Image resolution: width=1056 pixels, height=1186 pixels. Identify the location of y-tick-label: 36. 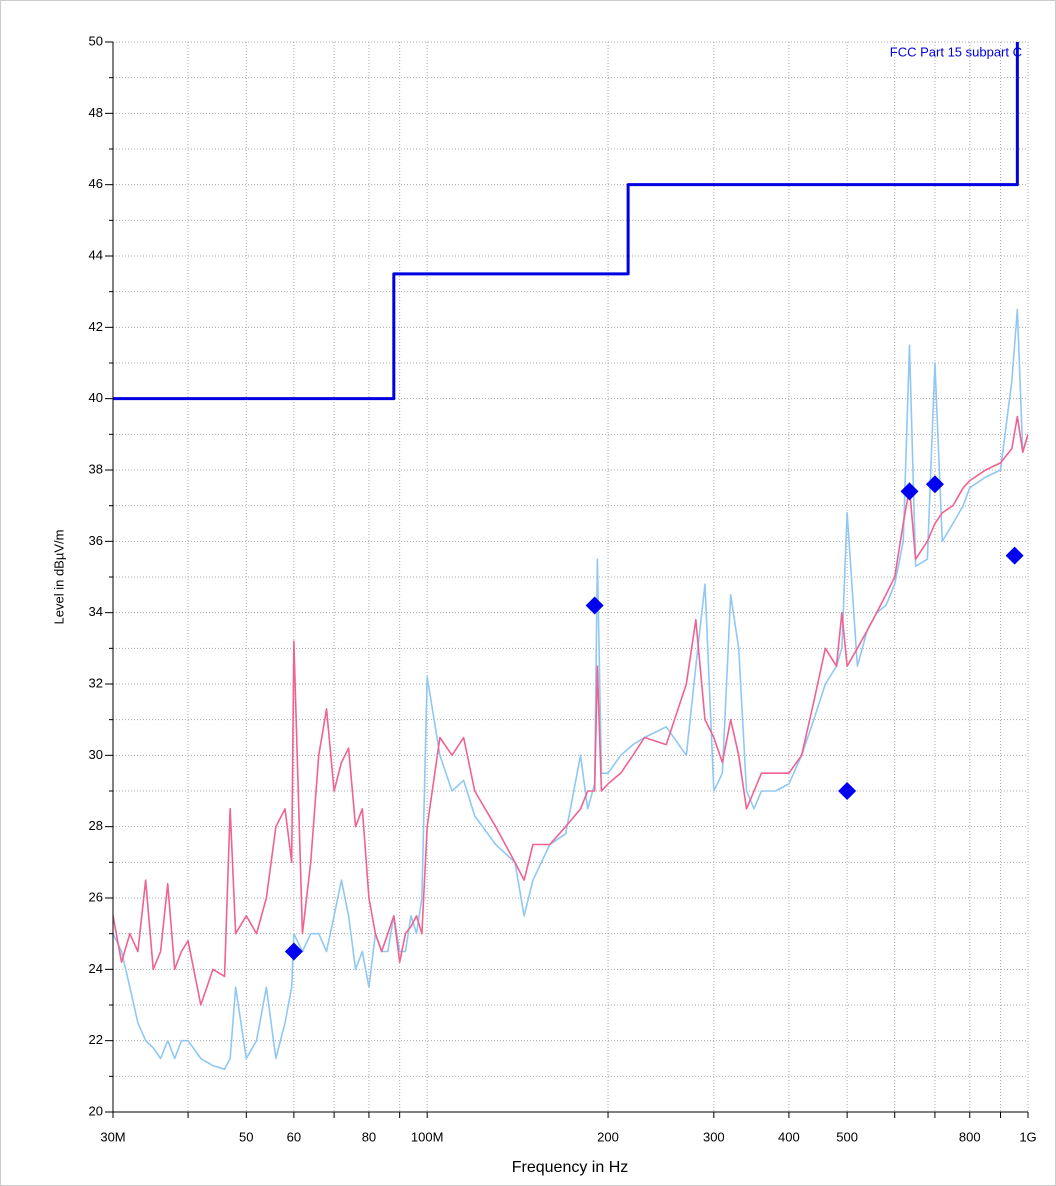
(96, 540).